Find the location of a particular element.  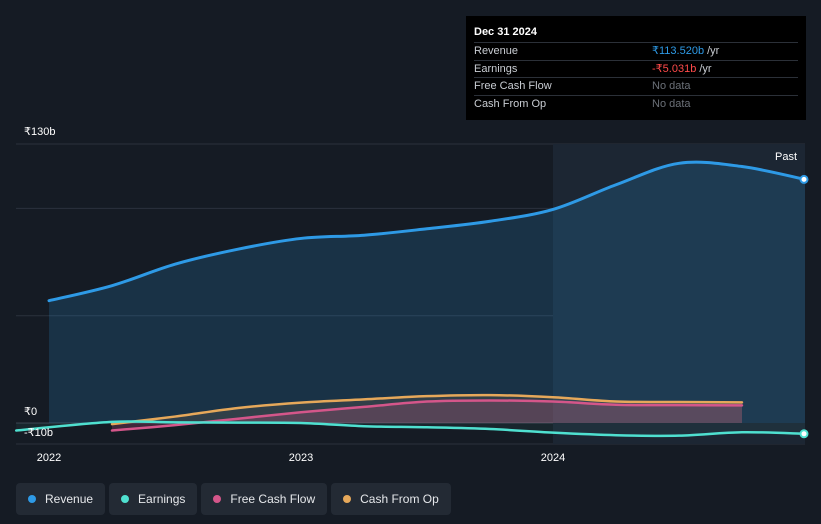

tooltip-label: Free Cash Flow is located at coordinates (513, 86).